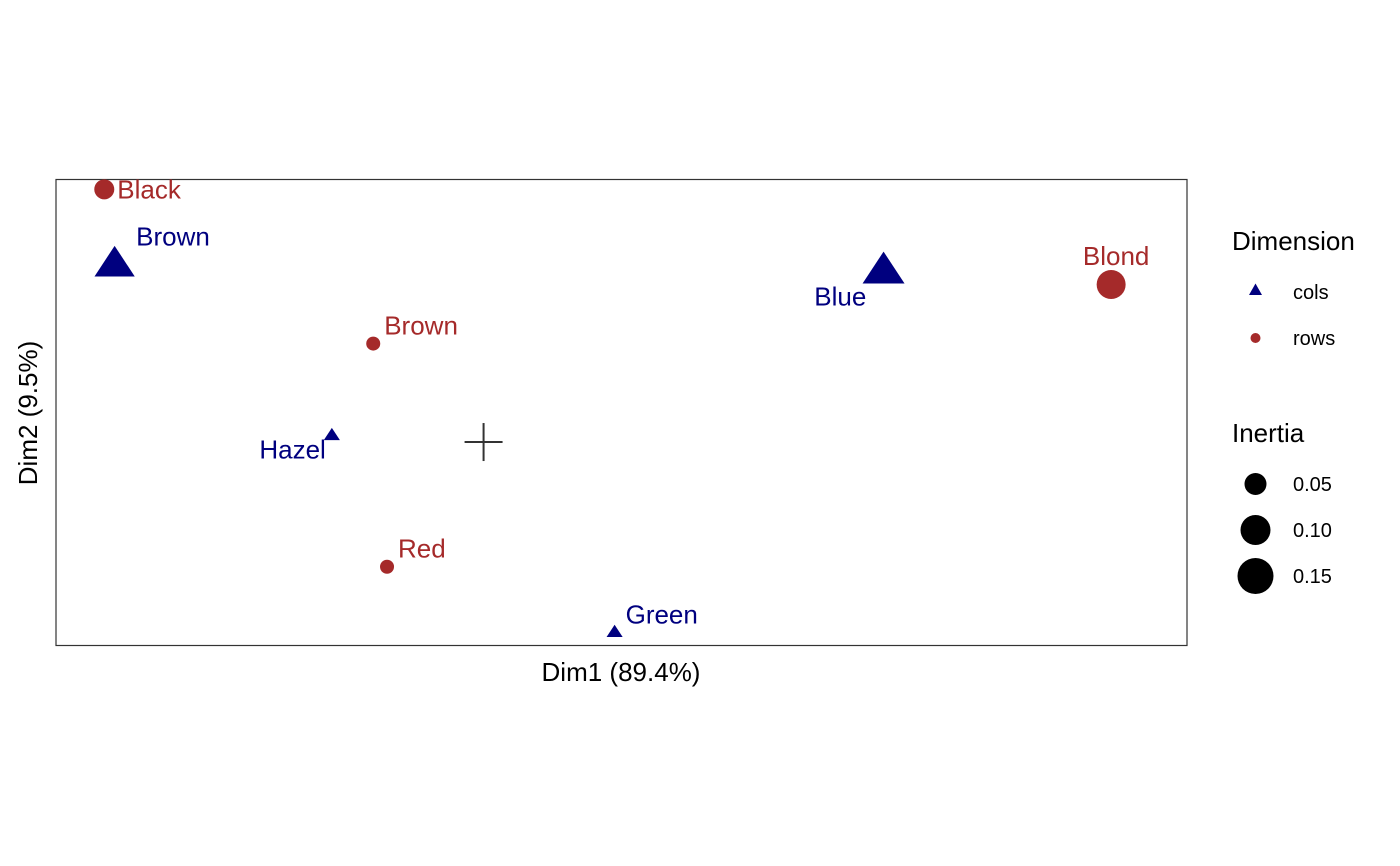  I want to click on rows-point-brown, so click(373, 343).